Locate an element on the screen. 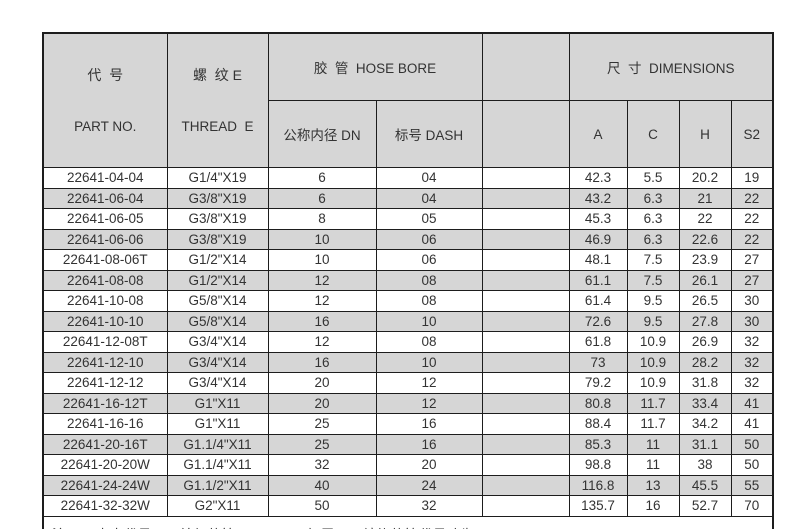 The height and width of the screenshot is (529, 800). cell-thread: G5/8"X14 is located at coordinates (217, 321).